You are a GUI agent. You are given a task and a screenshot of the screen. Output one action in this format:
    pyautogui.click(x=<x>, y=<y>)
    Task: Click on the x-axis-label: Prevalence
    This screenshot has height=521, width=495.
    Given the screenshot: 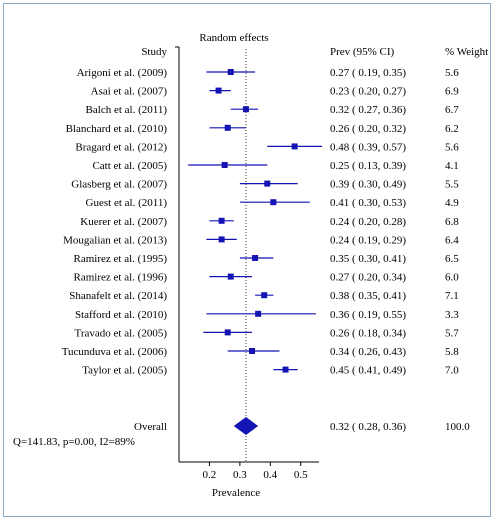 What is the action you would take?
    pyautogui.click(x=236, y=493)
    